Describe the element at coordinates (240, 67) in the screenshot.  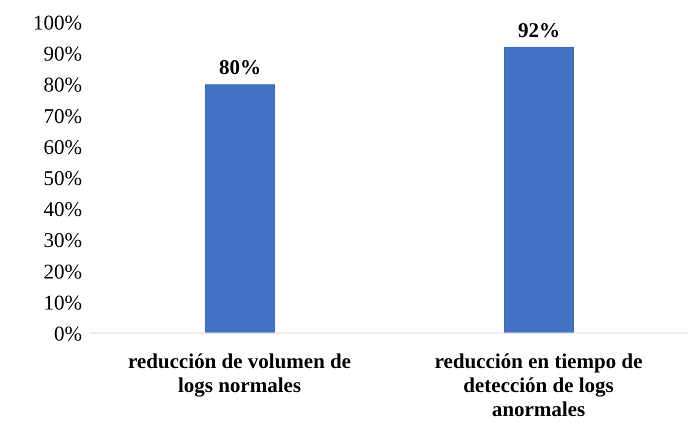
I see `data-label: 80%` at that location.